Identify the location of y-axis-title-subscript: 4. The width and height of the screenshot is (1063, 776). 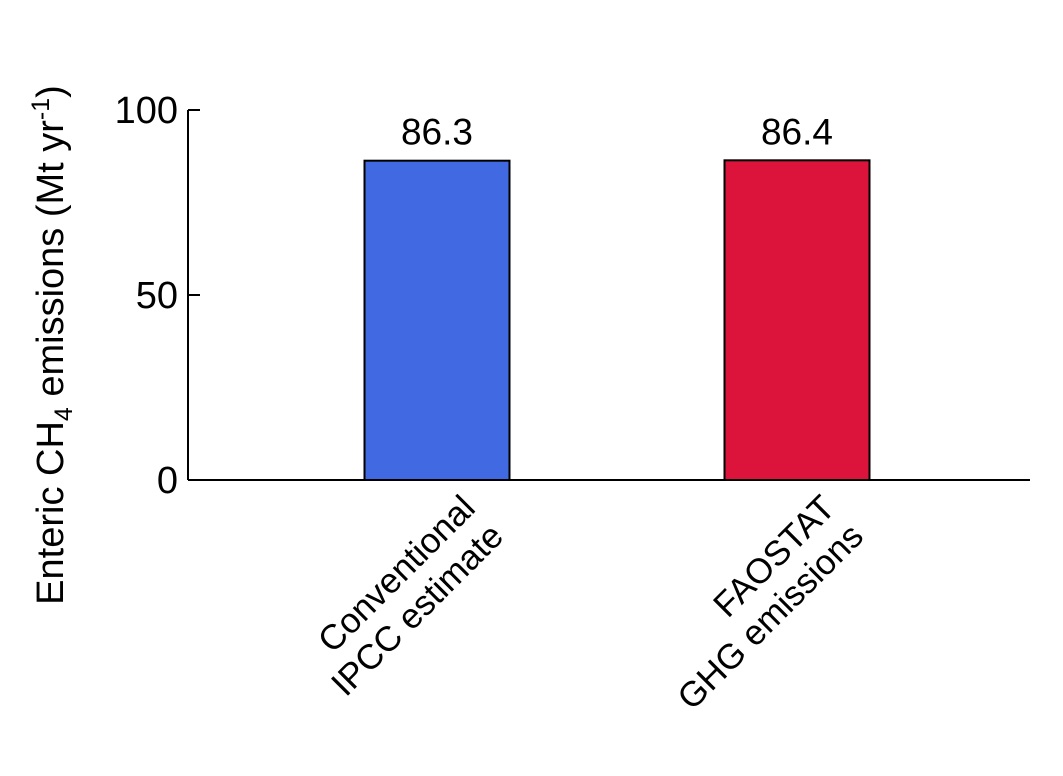
(64, 414).